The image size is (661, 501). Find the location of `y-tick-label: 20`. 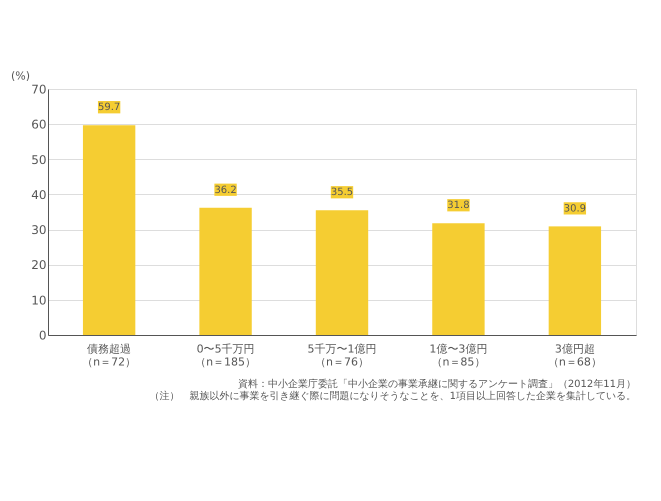

y-tick-label: 20 is located at coordinates (38, 265).